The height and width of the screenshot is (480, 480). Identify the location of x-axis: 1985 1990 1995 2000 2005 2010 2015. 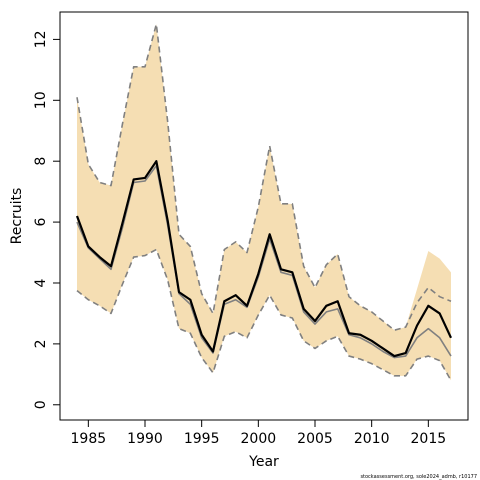
(259, 433).